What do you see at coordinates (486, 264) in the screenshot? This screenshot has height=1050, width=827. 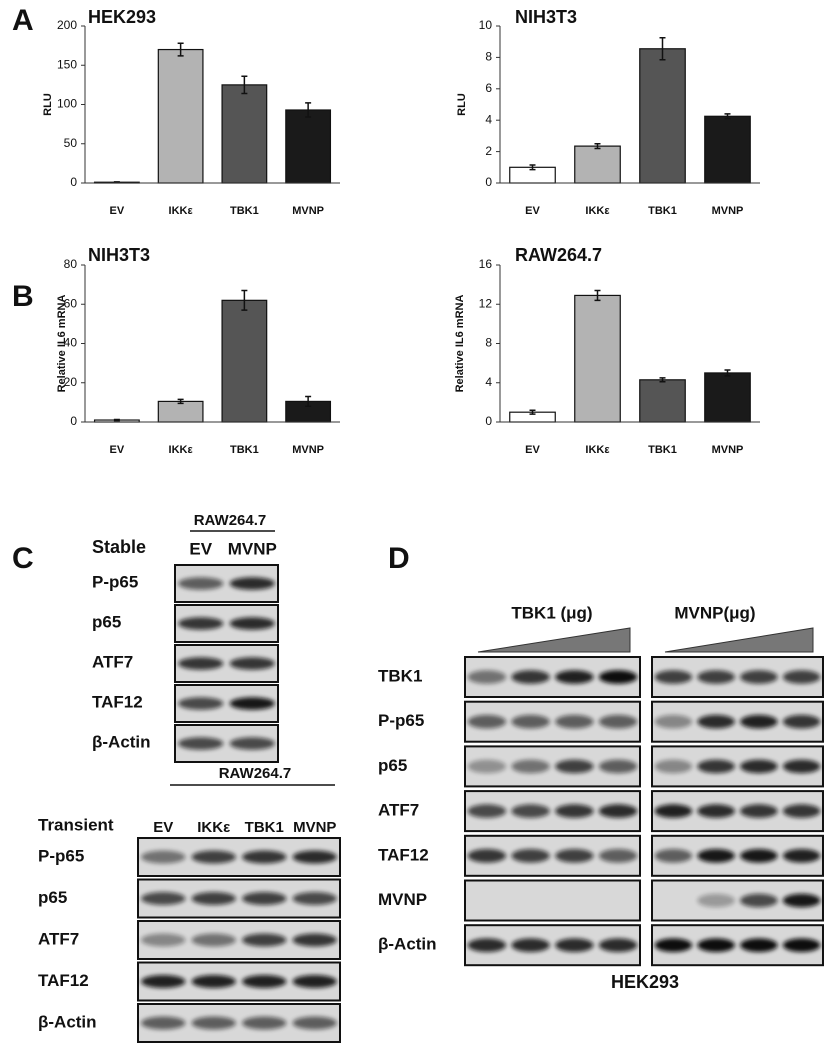 I see `y-tick-label: 16` at bounding box center [486, 264].